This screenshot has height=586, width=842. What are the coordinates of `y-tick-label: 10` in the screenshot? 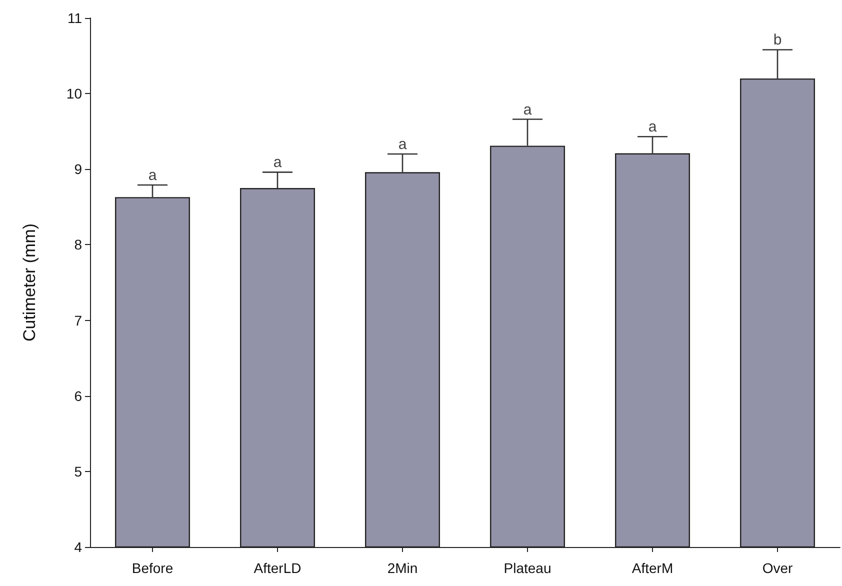 It's located at (74, 94).